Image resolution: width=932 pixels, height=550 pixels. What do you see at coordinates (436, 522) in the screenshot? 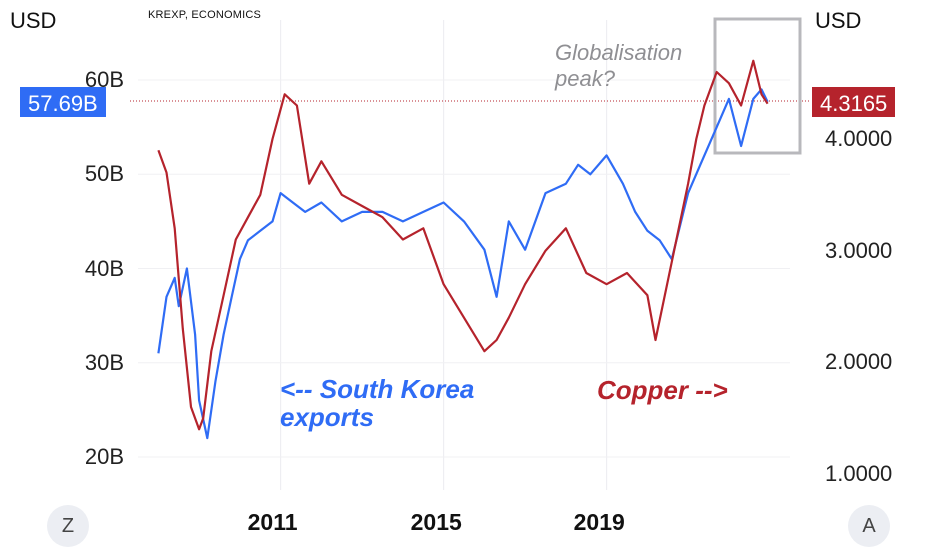
I see `x-tick: 2015` at bounding box center [436, 522].